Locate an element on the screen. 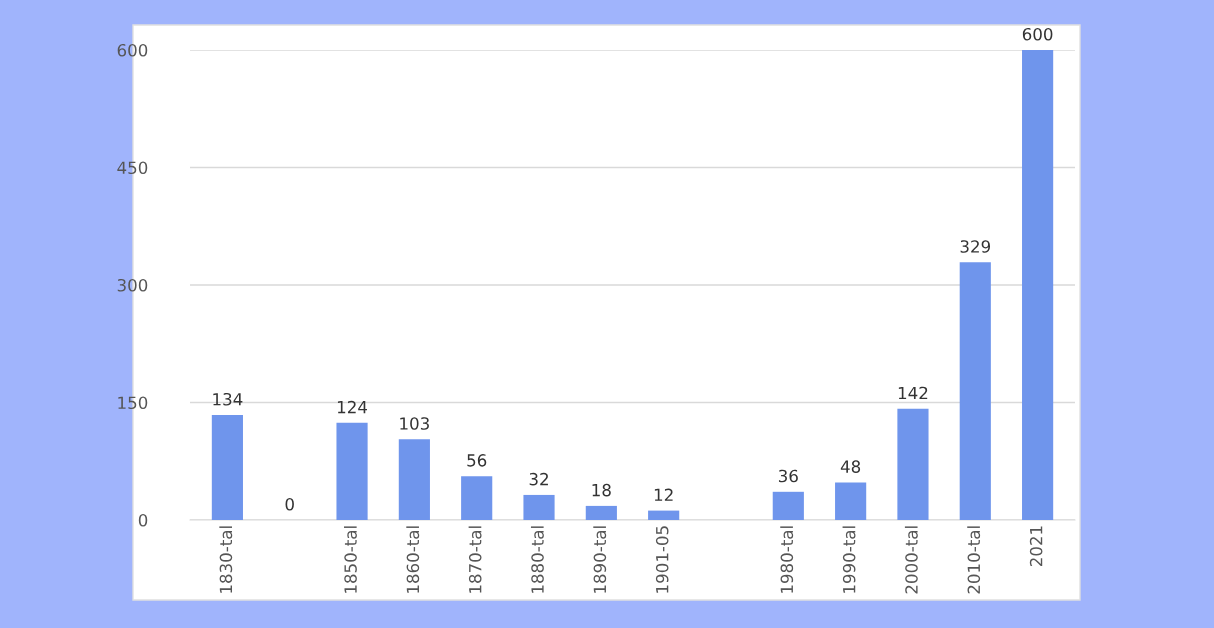  x-tick-label: 1850-tal is located at coordinates (350, 559).